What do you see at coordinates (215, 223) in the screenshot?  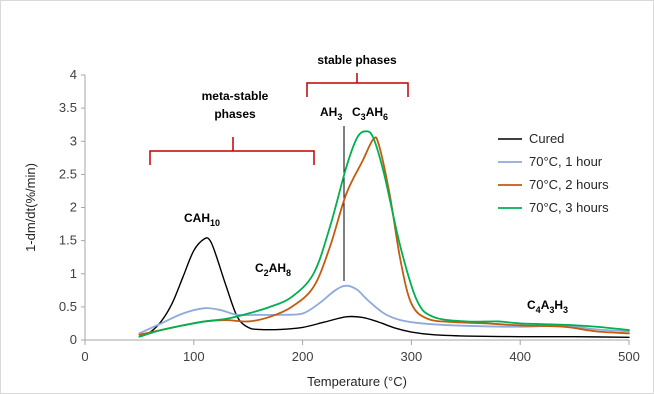 I see `annotation-cah10-sub: 10` at bounding box center [215, 223].